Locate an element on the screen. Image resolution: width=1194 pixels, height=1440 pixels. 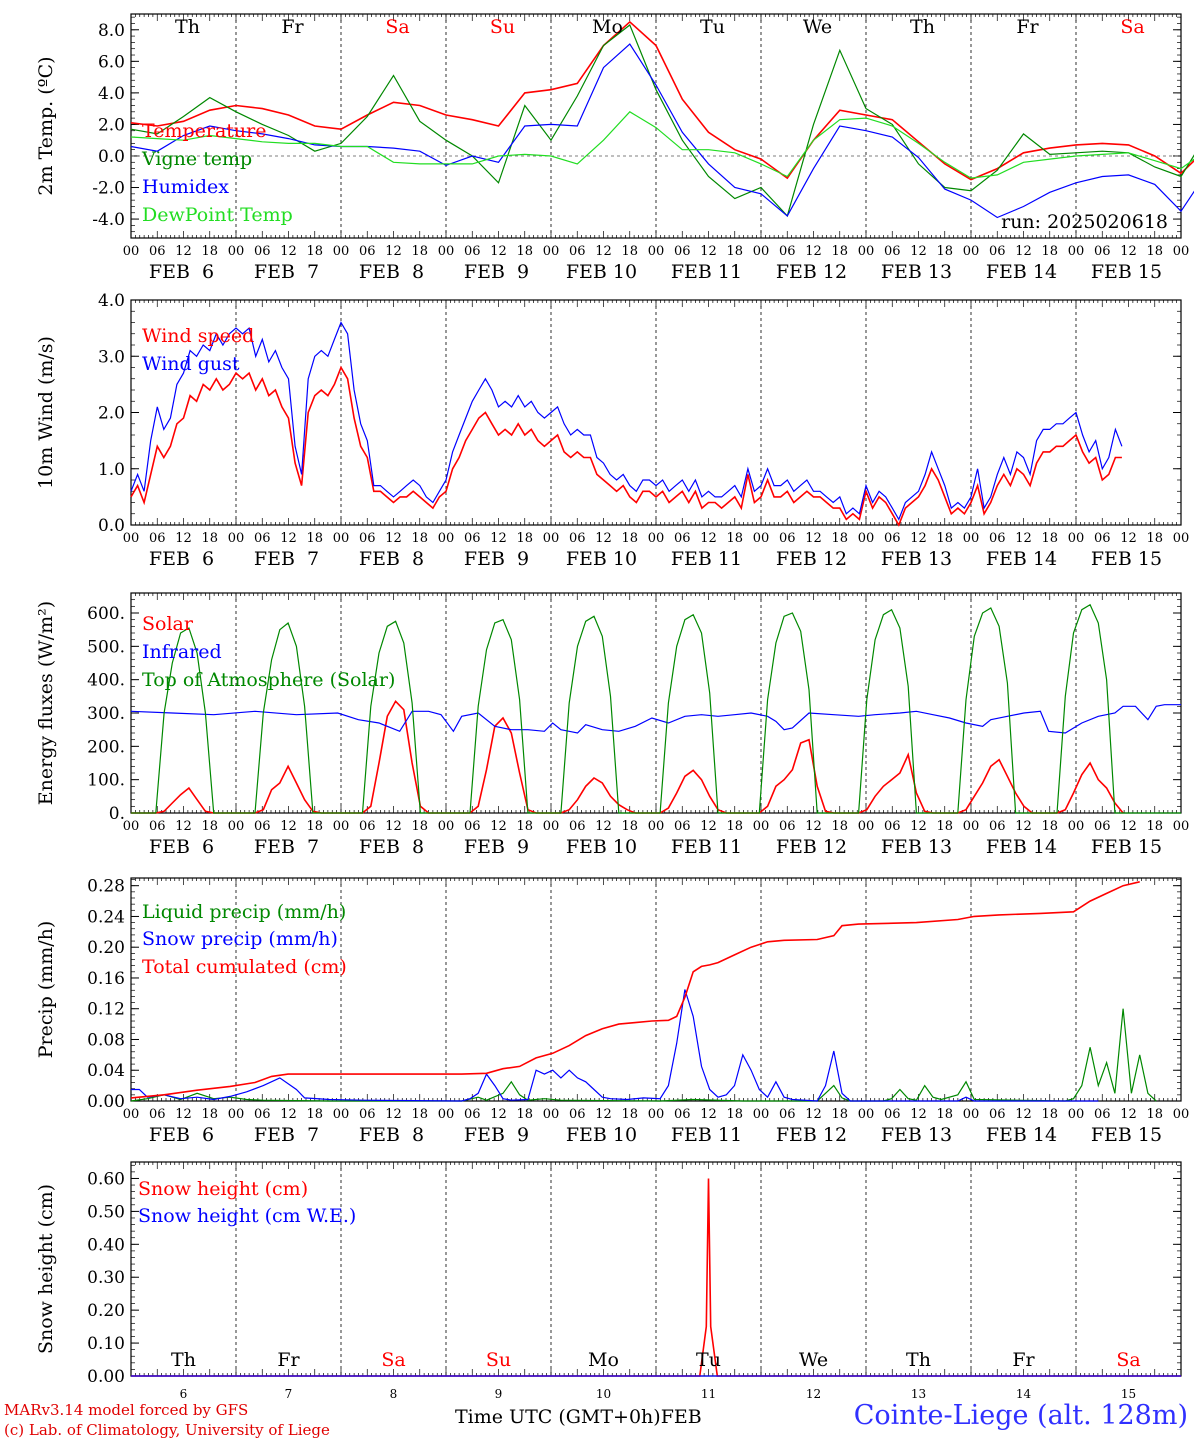
bottom-date-label: 6 is located at coordinates (184, 1394).